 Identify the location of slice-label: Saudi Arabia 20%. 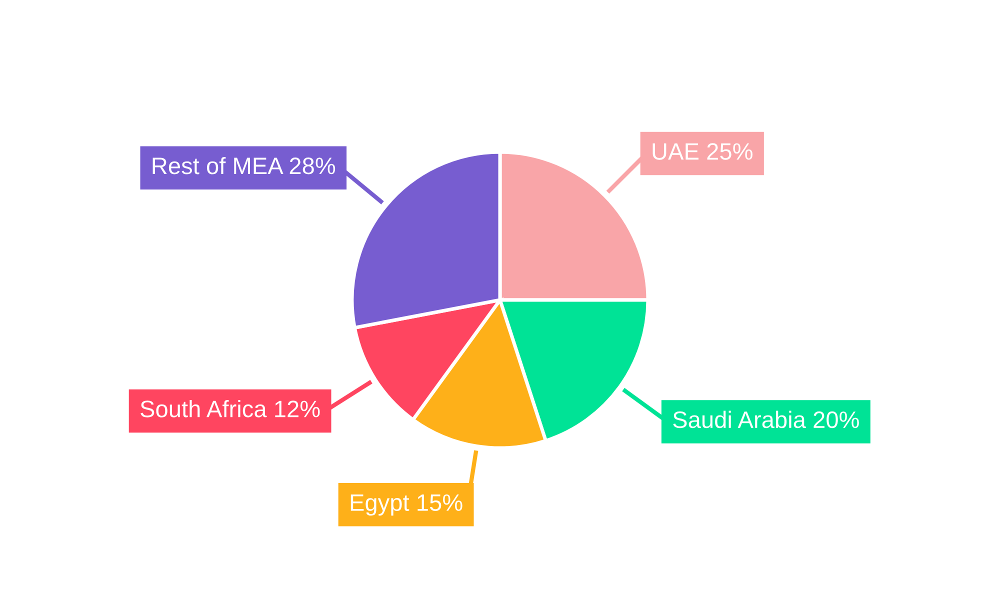
(766, 419).